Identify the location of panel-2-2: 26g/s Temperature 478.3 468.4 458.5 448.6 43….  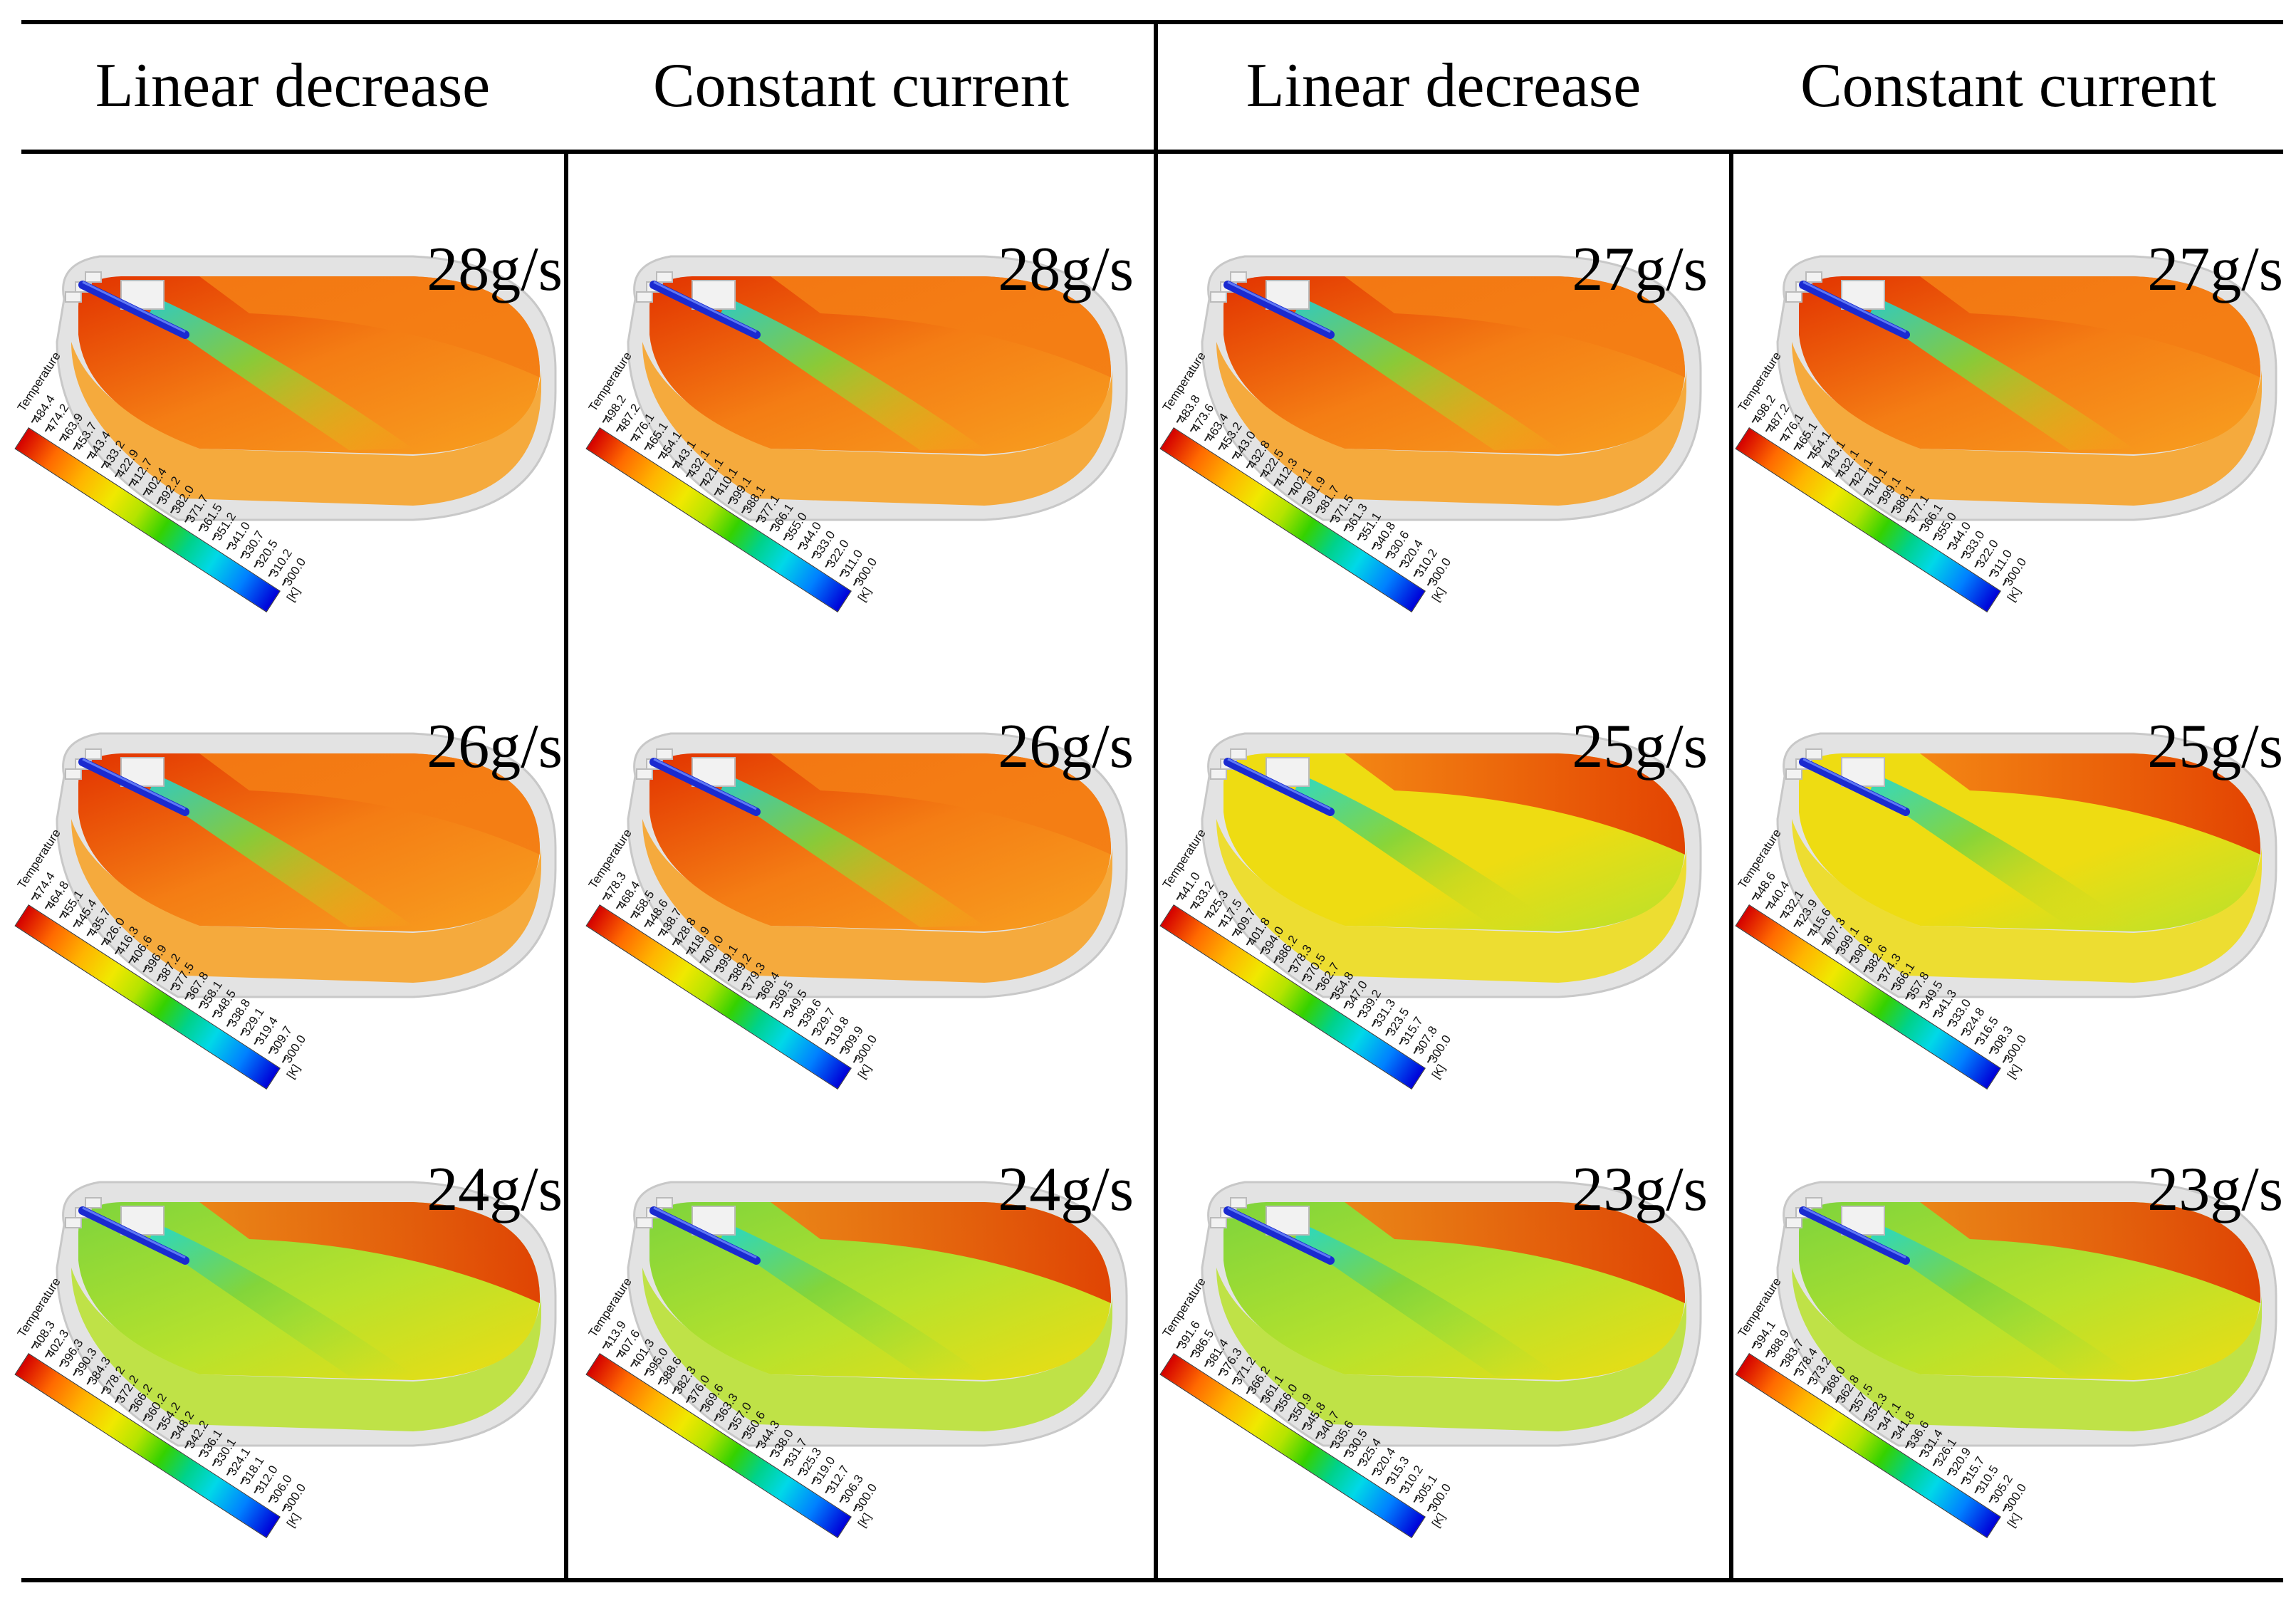
(870, 915).